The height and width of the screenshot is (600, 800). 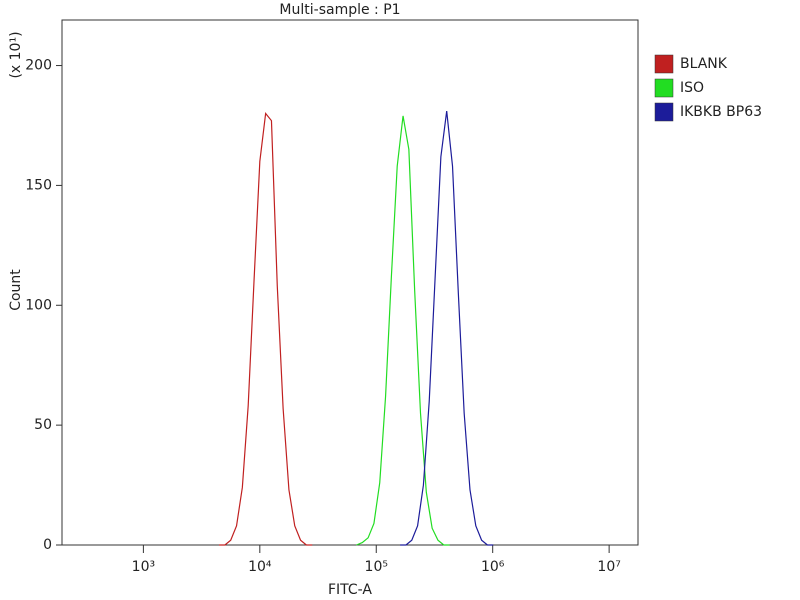 What do you see at coordinates (260, 567) in the screenshot?
I see `x-tick-label: 10⁴` at bounding box center [260, 567].